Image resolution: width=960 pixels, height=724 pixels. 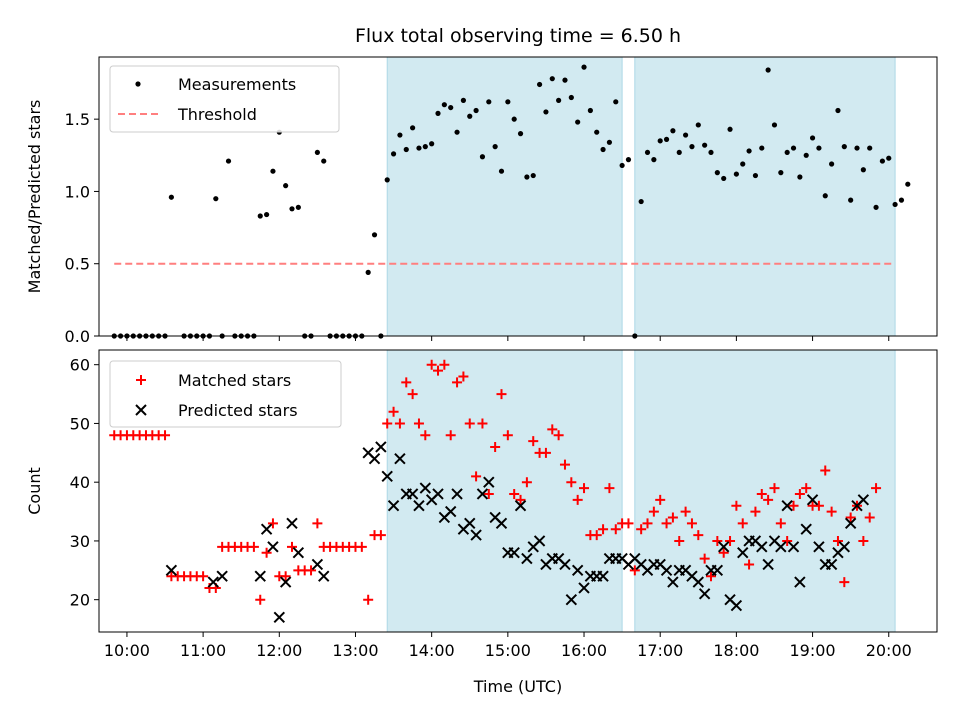 What do you see at coordinates (355, 650) in the screenshot?
I see `x-tick-label: 13:00` at bounding box center [355, 650].